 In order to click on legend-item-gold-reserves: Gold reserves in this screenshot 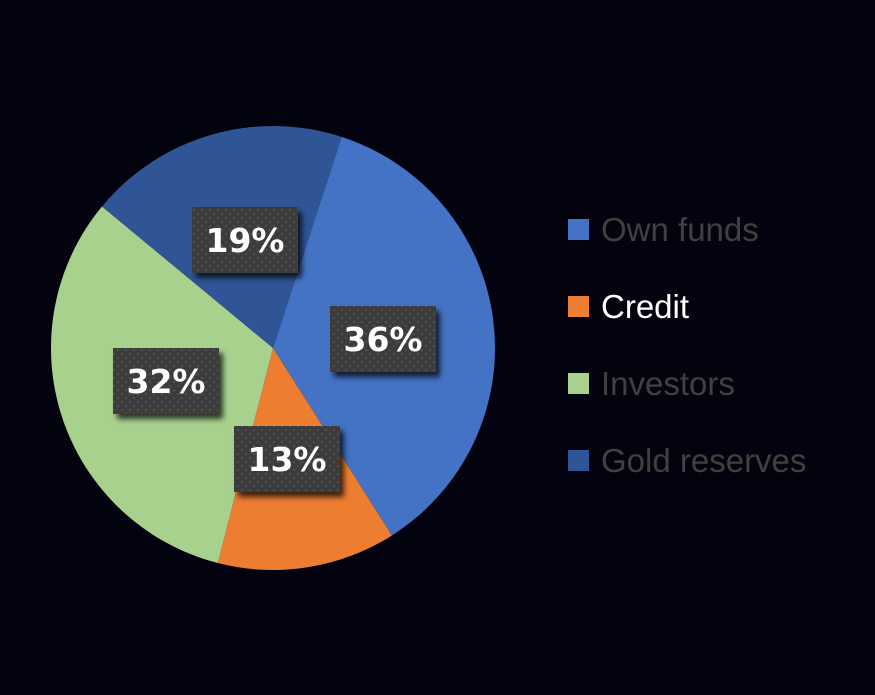, I will do `click(718, 460)`.